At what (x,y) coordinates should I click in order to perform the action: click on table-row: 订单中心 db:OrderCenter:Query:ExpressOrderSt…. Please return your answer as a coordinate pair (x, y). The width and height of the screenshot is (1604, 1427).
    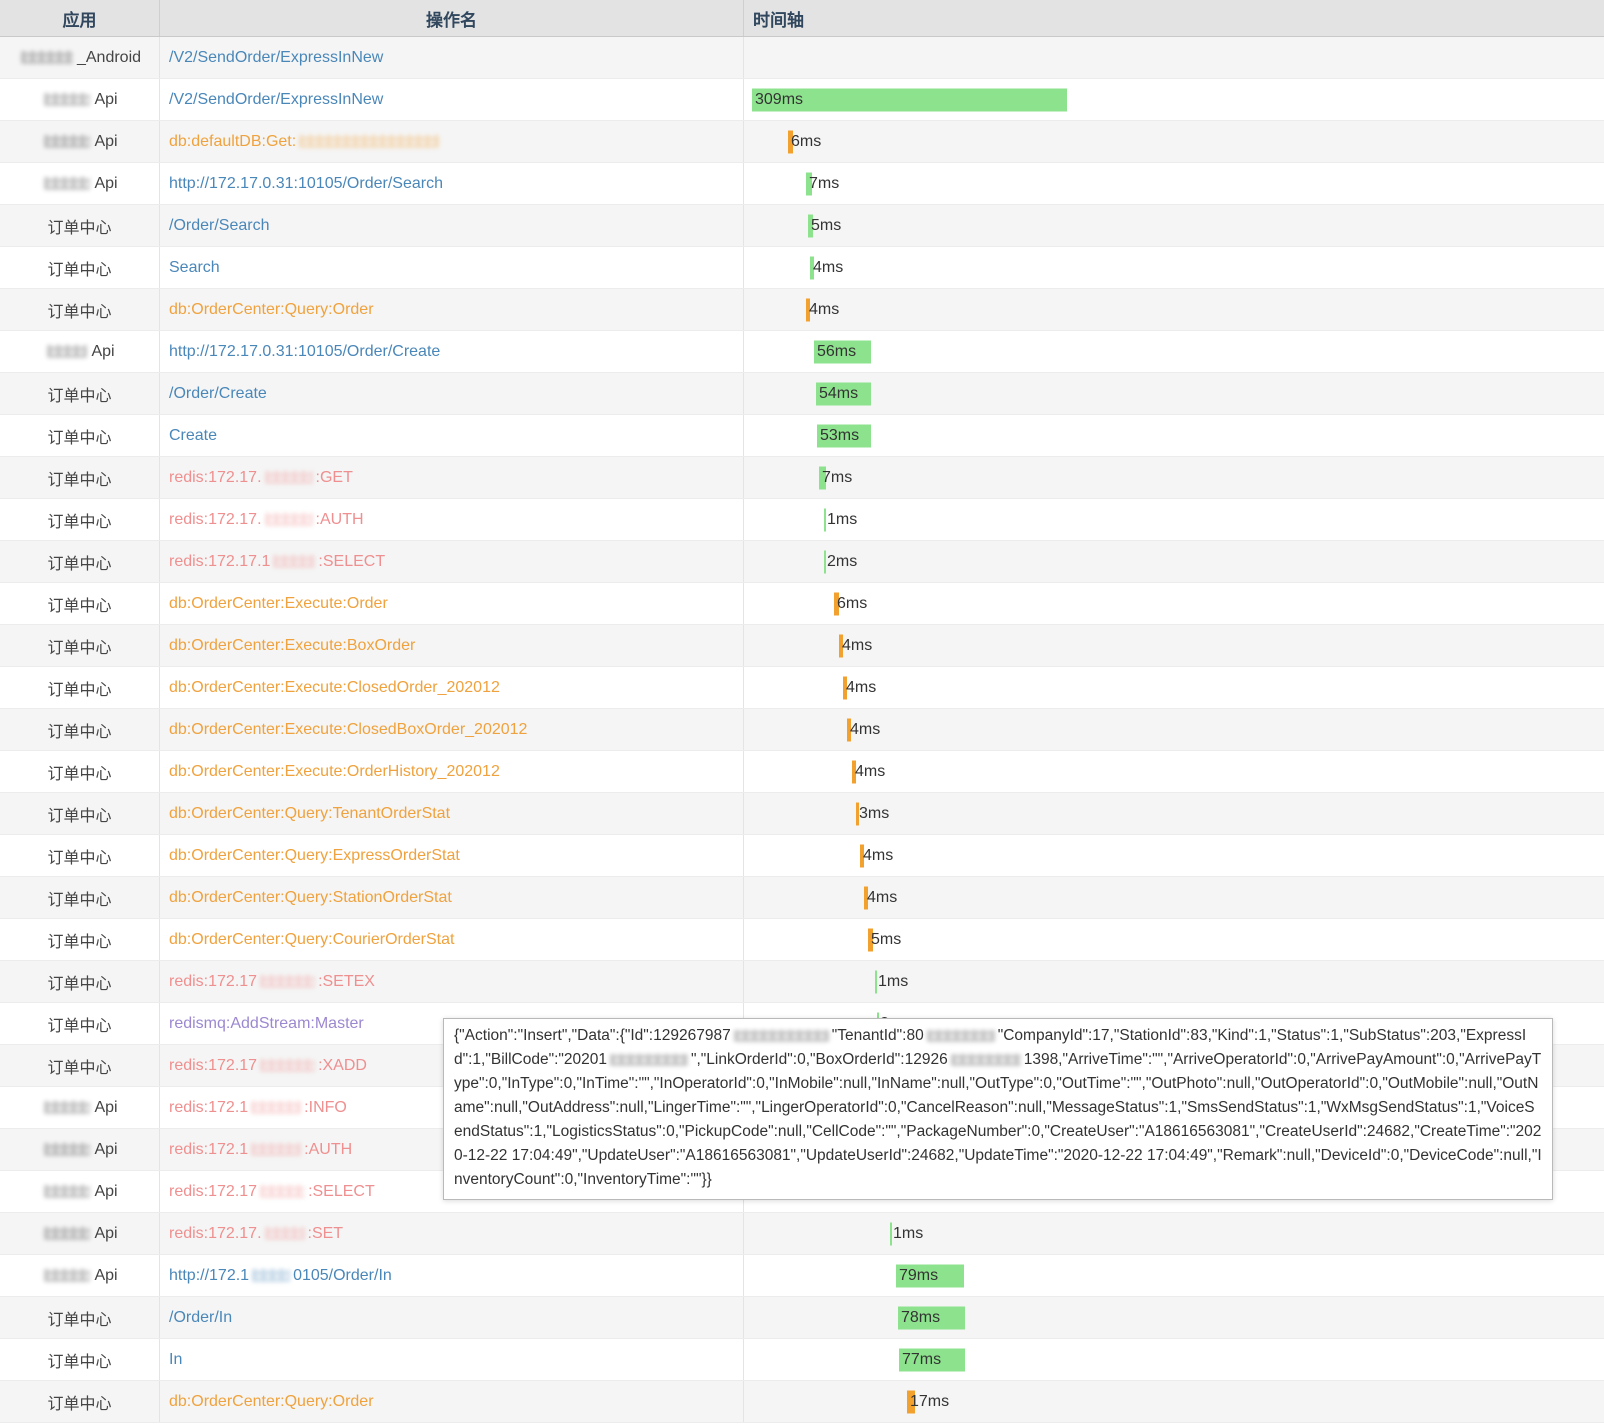
    Looking at the image, I should click on (802, 856).